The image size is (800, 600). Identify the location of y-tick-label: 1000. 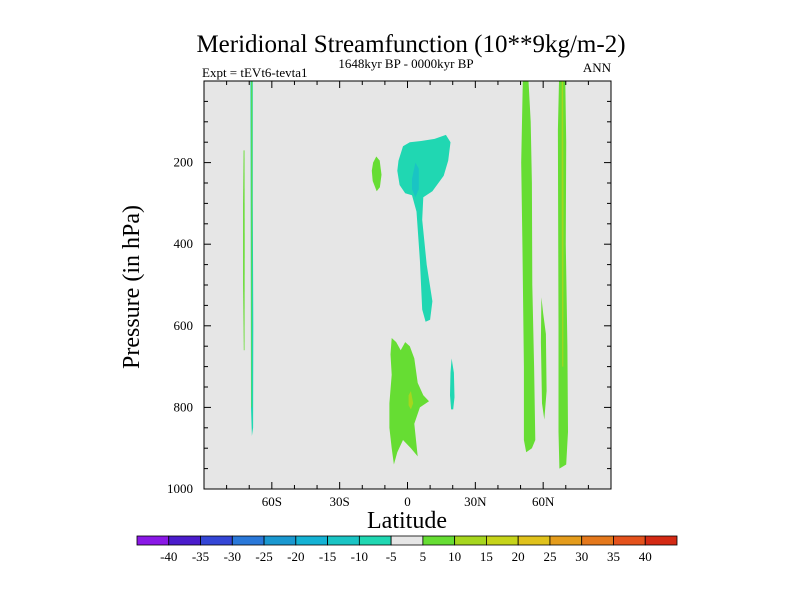
(180, 488).